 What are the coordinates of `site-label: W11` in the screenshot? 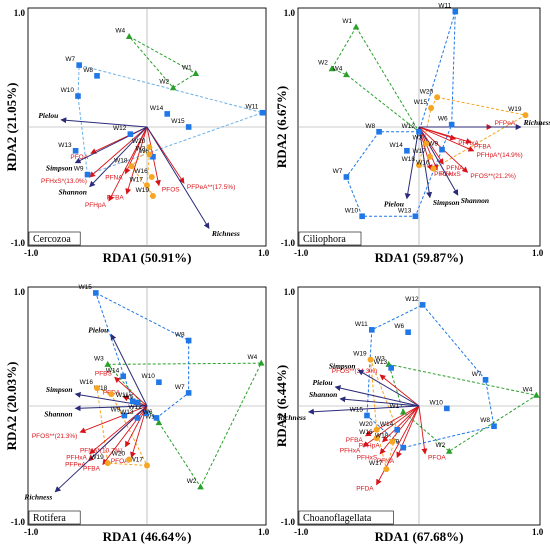 It's located at (444, 6).